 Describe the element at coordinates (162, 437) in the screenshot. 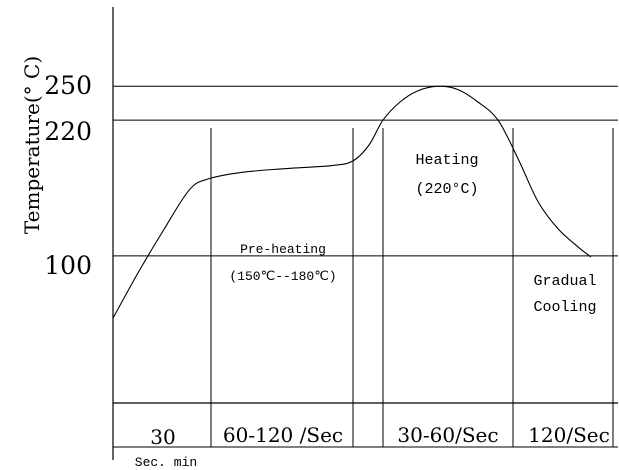

I see `duration-label-30: 30` at that location.